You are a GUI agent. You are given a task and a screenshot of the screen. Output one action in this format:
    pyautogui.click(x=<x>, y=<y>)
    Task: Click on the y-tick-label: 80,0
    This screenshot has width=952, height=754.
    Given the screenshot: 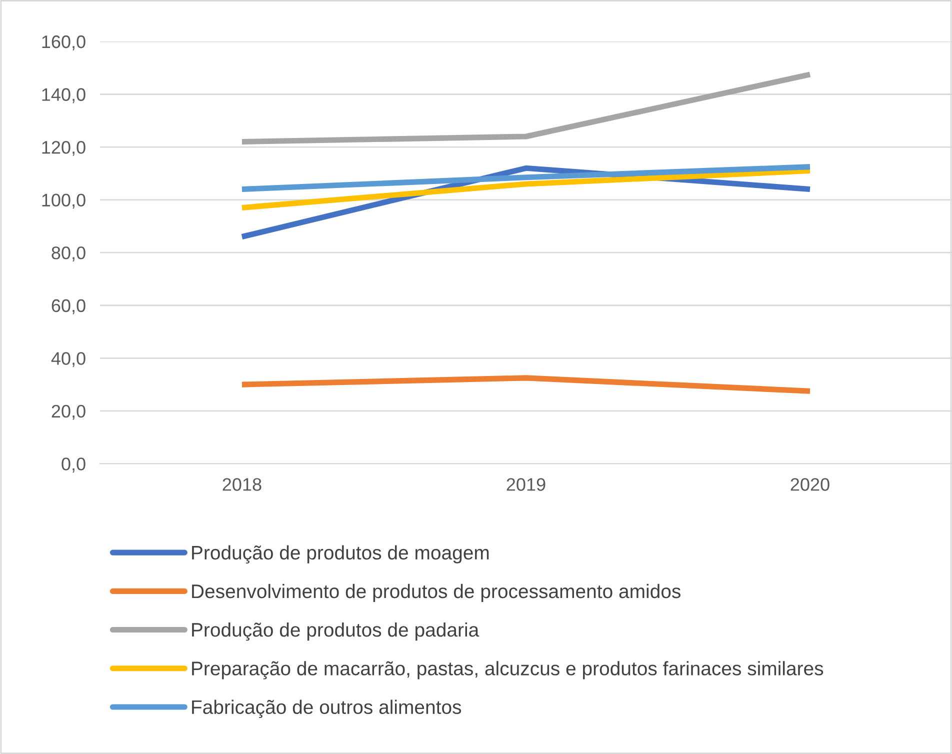 What is the action you would take?
    pyautogui.click(x=69, y=254)
    